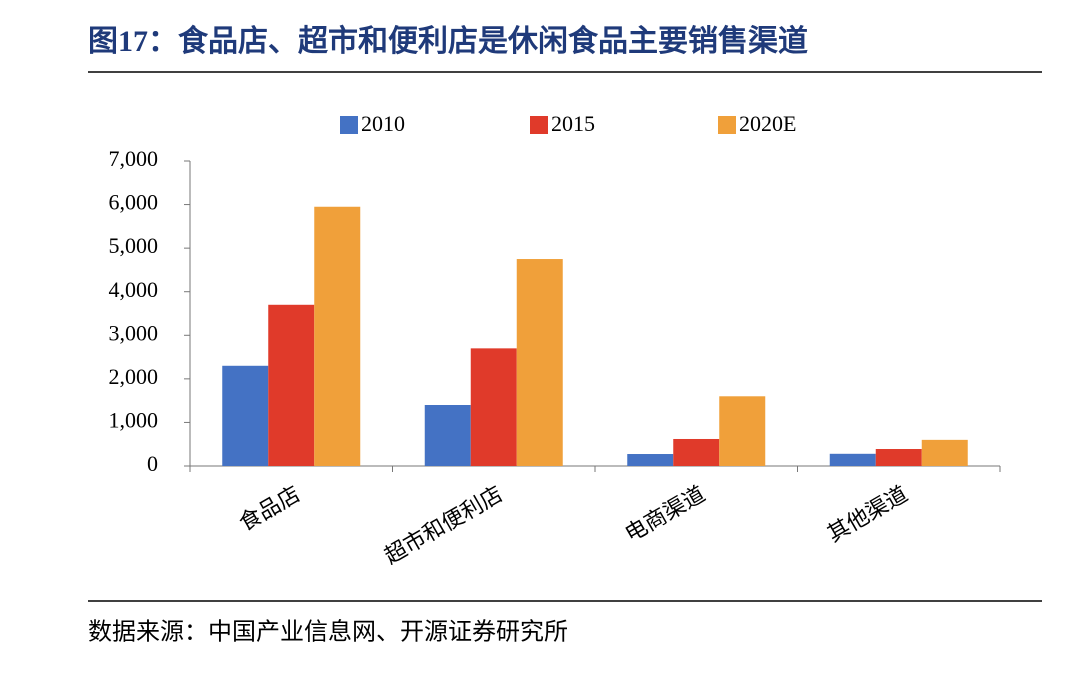  What do you see at coordinates (134, 158) in the screenshot?
I see `y-tick-label: 7,000` at bounding box center [134, 158].